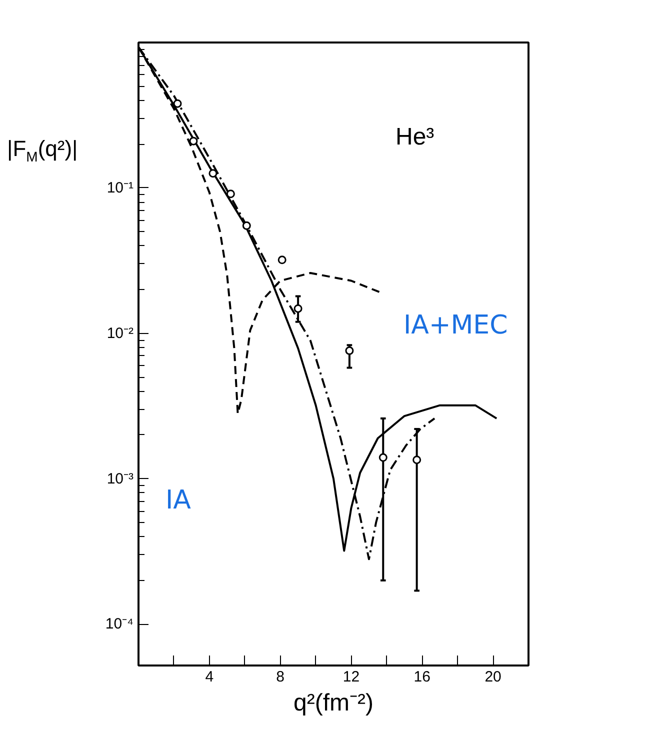  Describe the element at coordinates (42, 150) in the screenshot. I see `y-axis-title: |F$_{M}$(q²)|` at that location.